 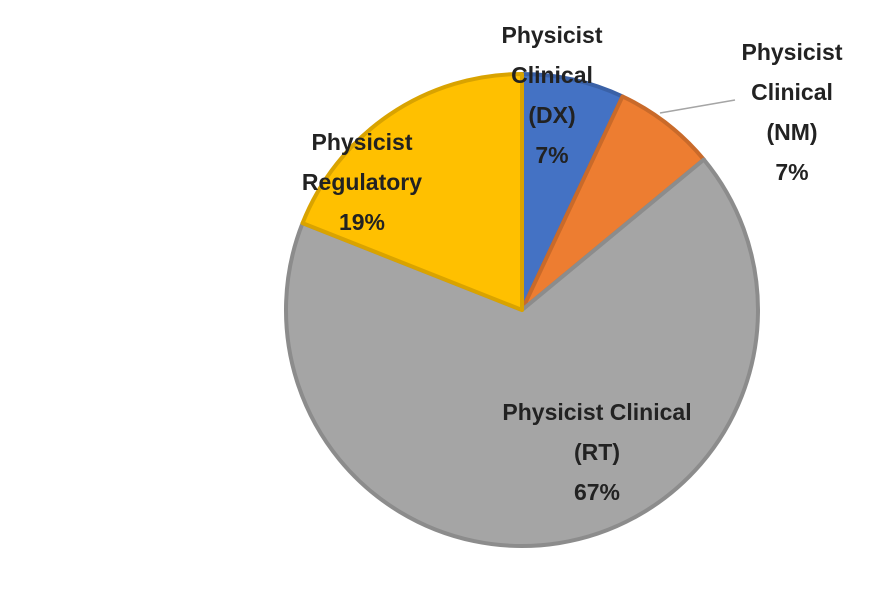 I want to click on data-label: Physicist Clinical (NM) 7%, so click(x=792, y=112).